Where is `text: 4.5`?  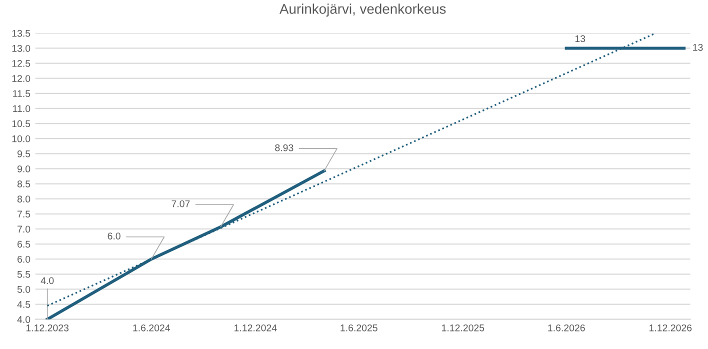
text: 4.5 is located at coordinates (23, 304).